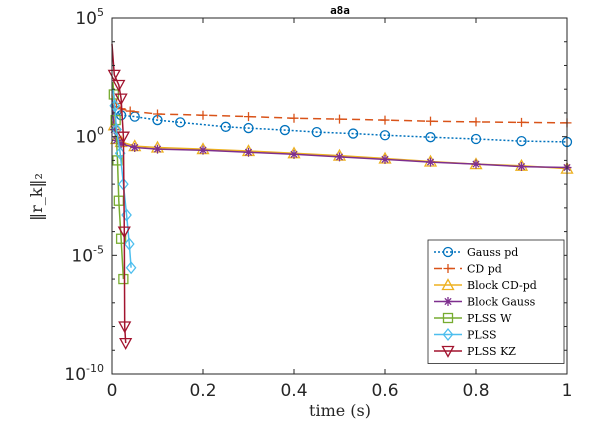 The width and height of the screenshot is (598, 423). I want to click on legend-item: Gauss pd, so click(476, 252).